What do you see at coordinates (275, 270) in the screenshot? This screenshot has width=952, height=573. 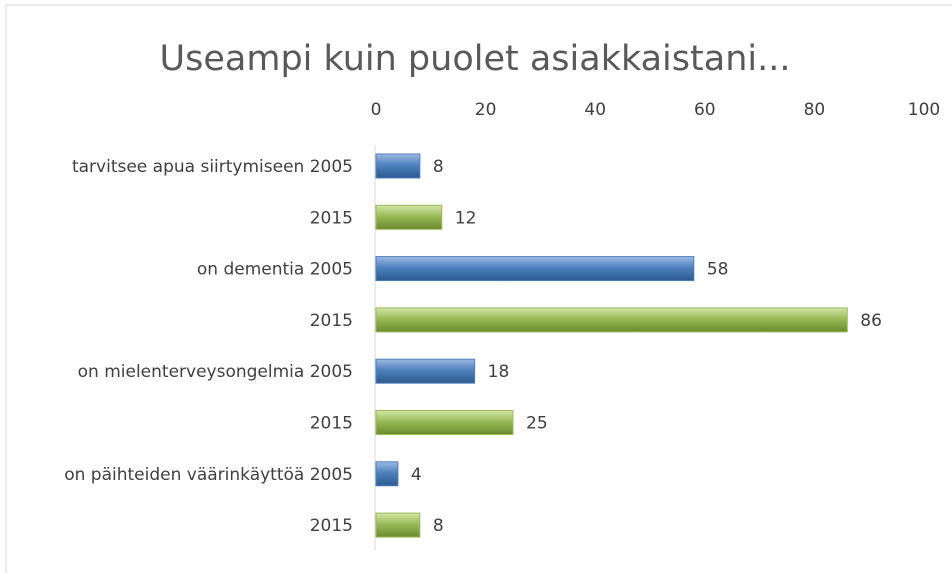 I see `y-tick-label: on dementia 2005` at bounding box center [275, 270].